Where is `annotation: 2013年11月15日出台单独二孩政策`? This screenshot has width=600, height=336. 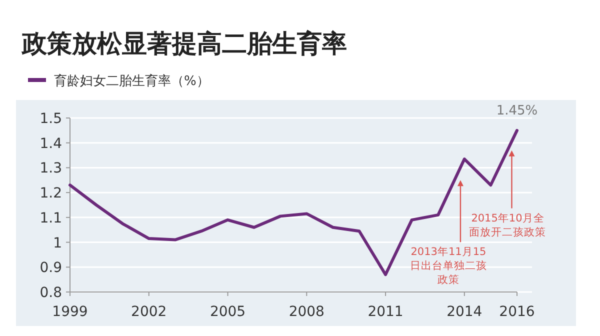 annotation: 2013年11月15日出台单独二孩政策 is located at coordinates (448, 266).